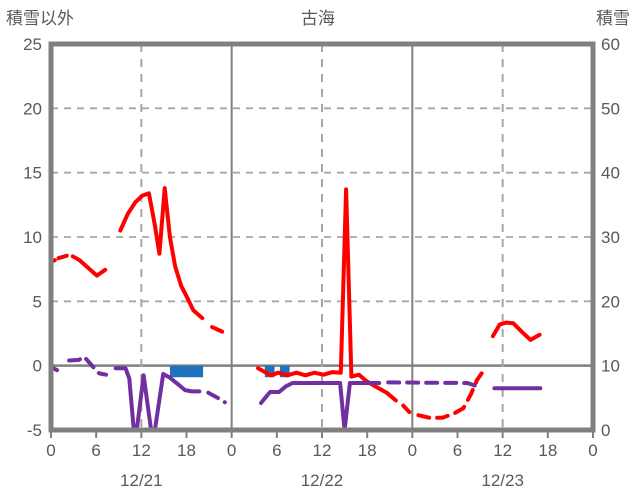 This screenshot has width=636, height=501. Describe the element at coordinates (141, 480) in the screenshot. I see `day-label: 12/21` at that location.